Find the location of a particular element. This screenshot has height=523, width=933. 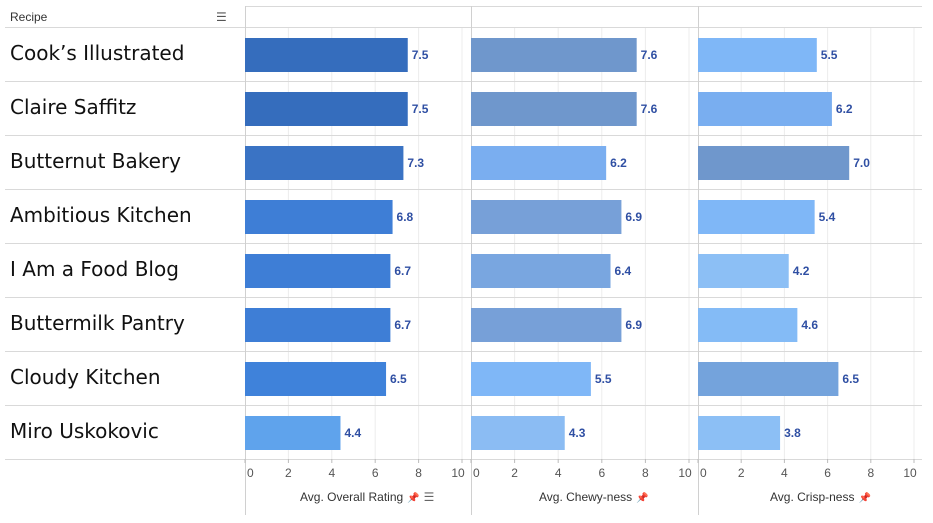

data-label: 5.4 is located at coordinates (827, 217).